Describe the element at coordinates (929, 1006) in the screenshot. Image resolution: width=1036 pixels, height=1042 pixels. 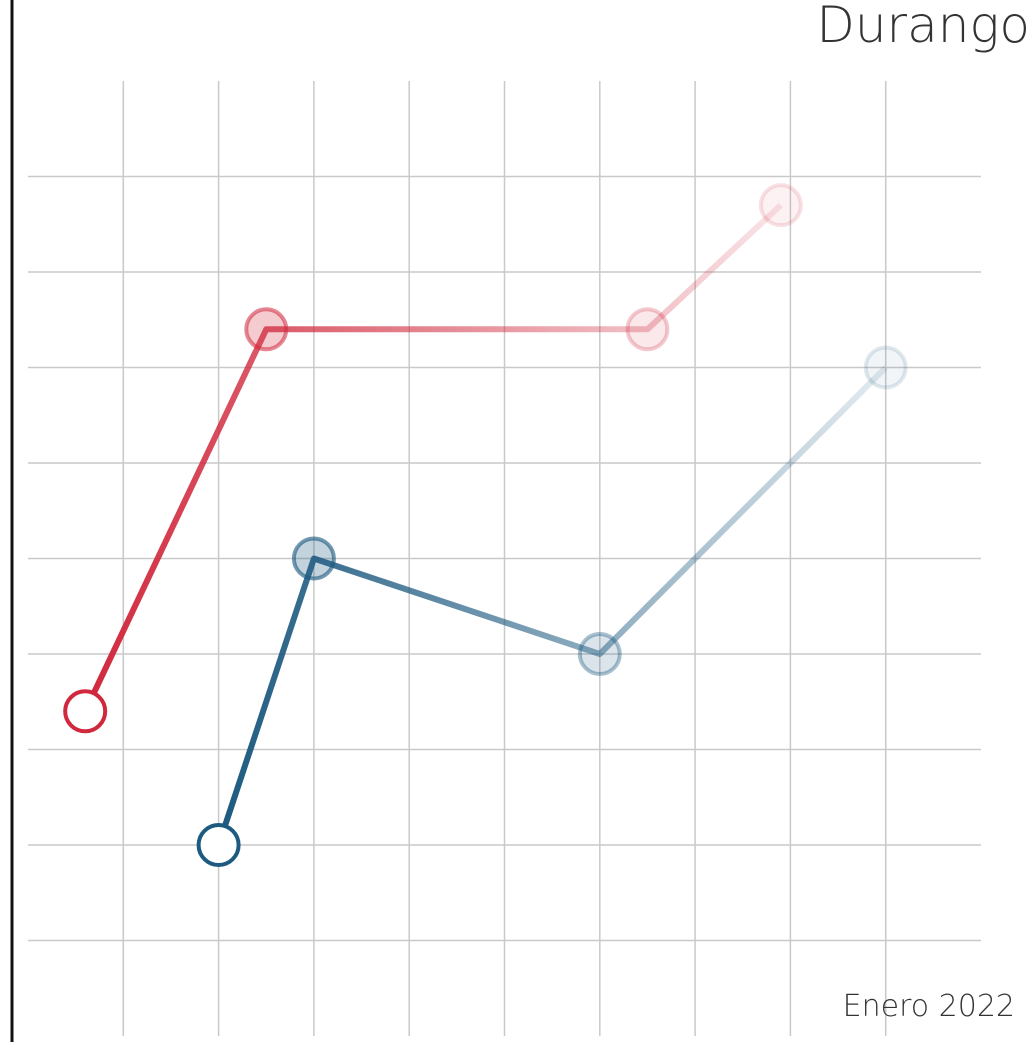
I see `chart-subtitle: Enero 2022` at that location.